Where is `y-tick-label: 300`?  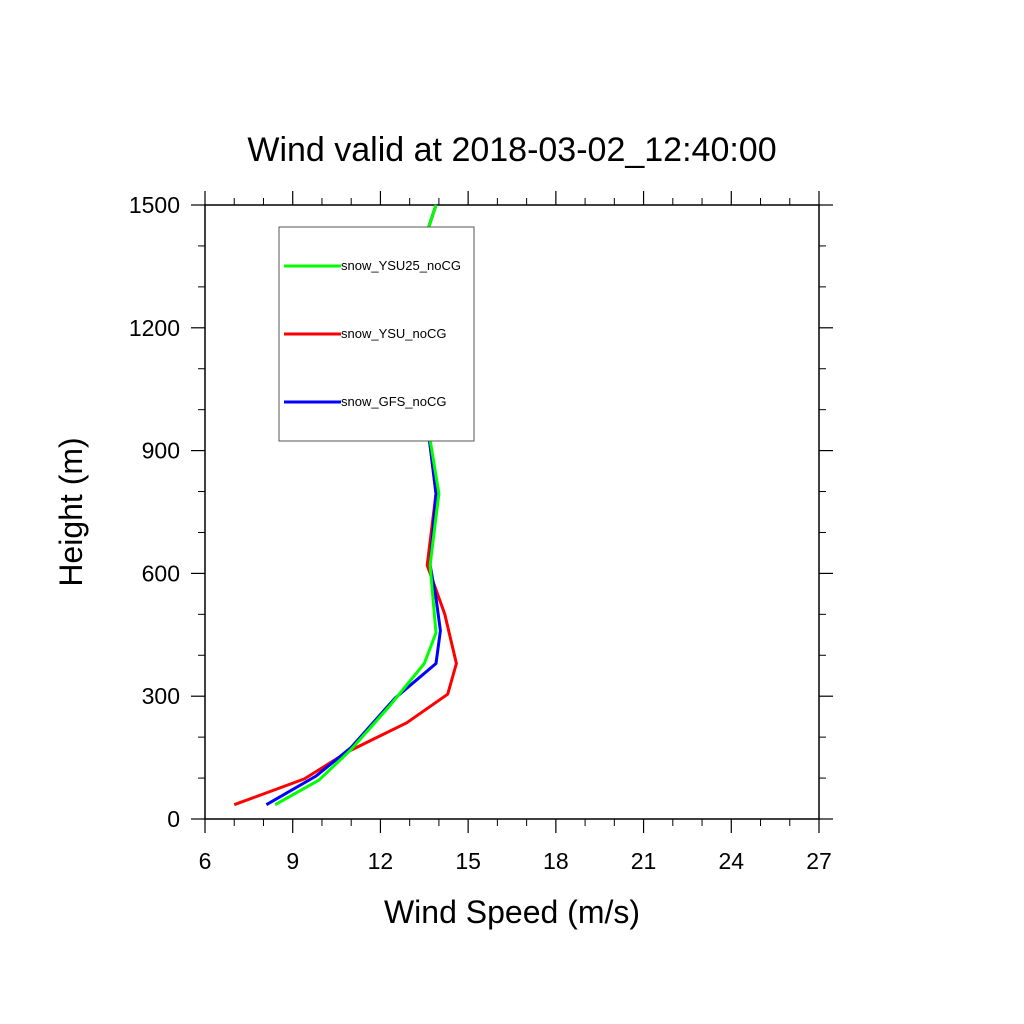
y-tick-label: 300 is located at coordinates (161, 696).